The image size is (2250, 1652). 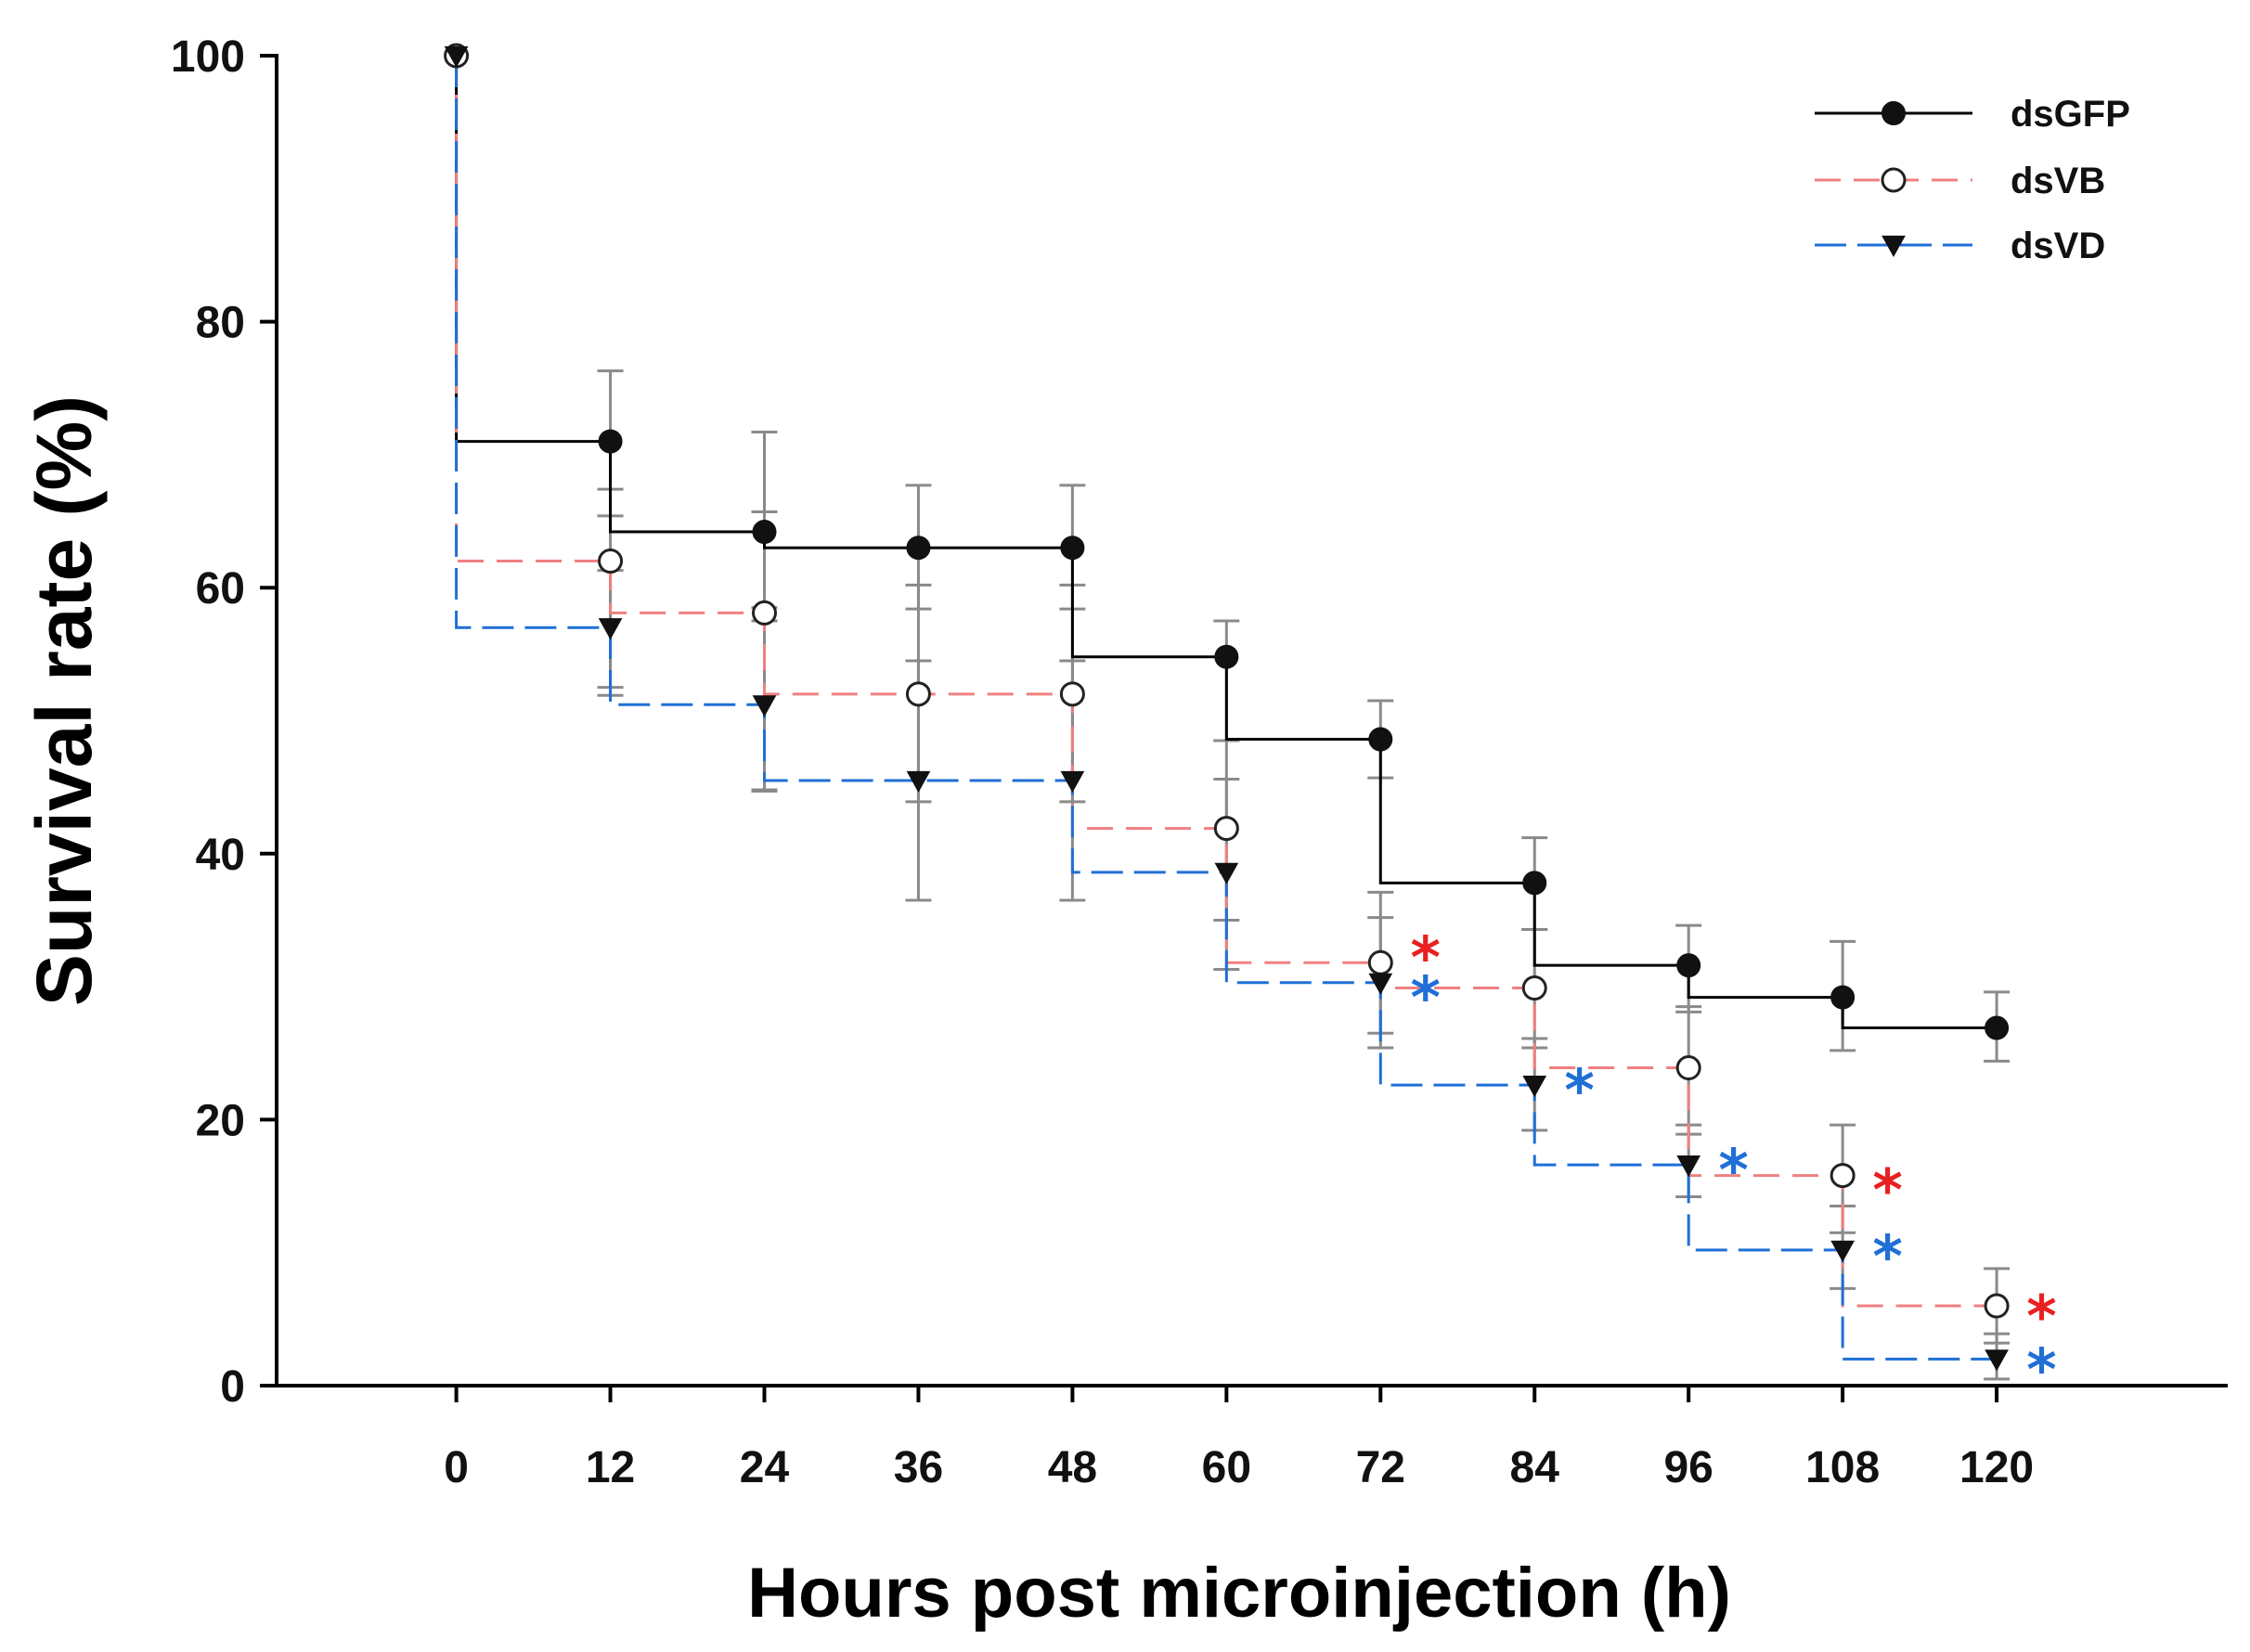 I want to click on legend-label-dsGFP: dsGFP, so click(x=2070, y=114).